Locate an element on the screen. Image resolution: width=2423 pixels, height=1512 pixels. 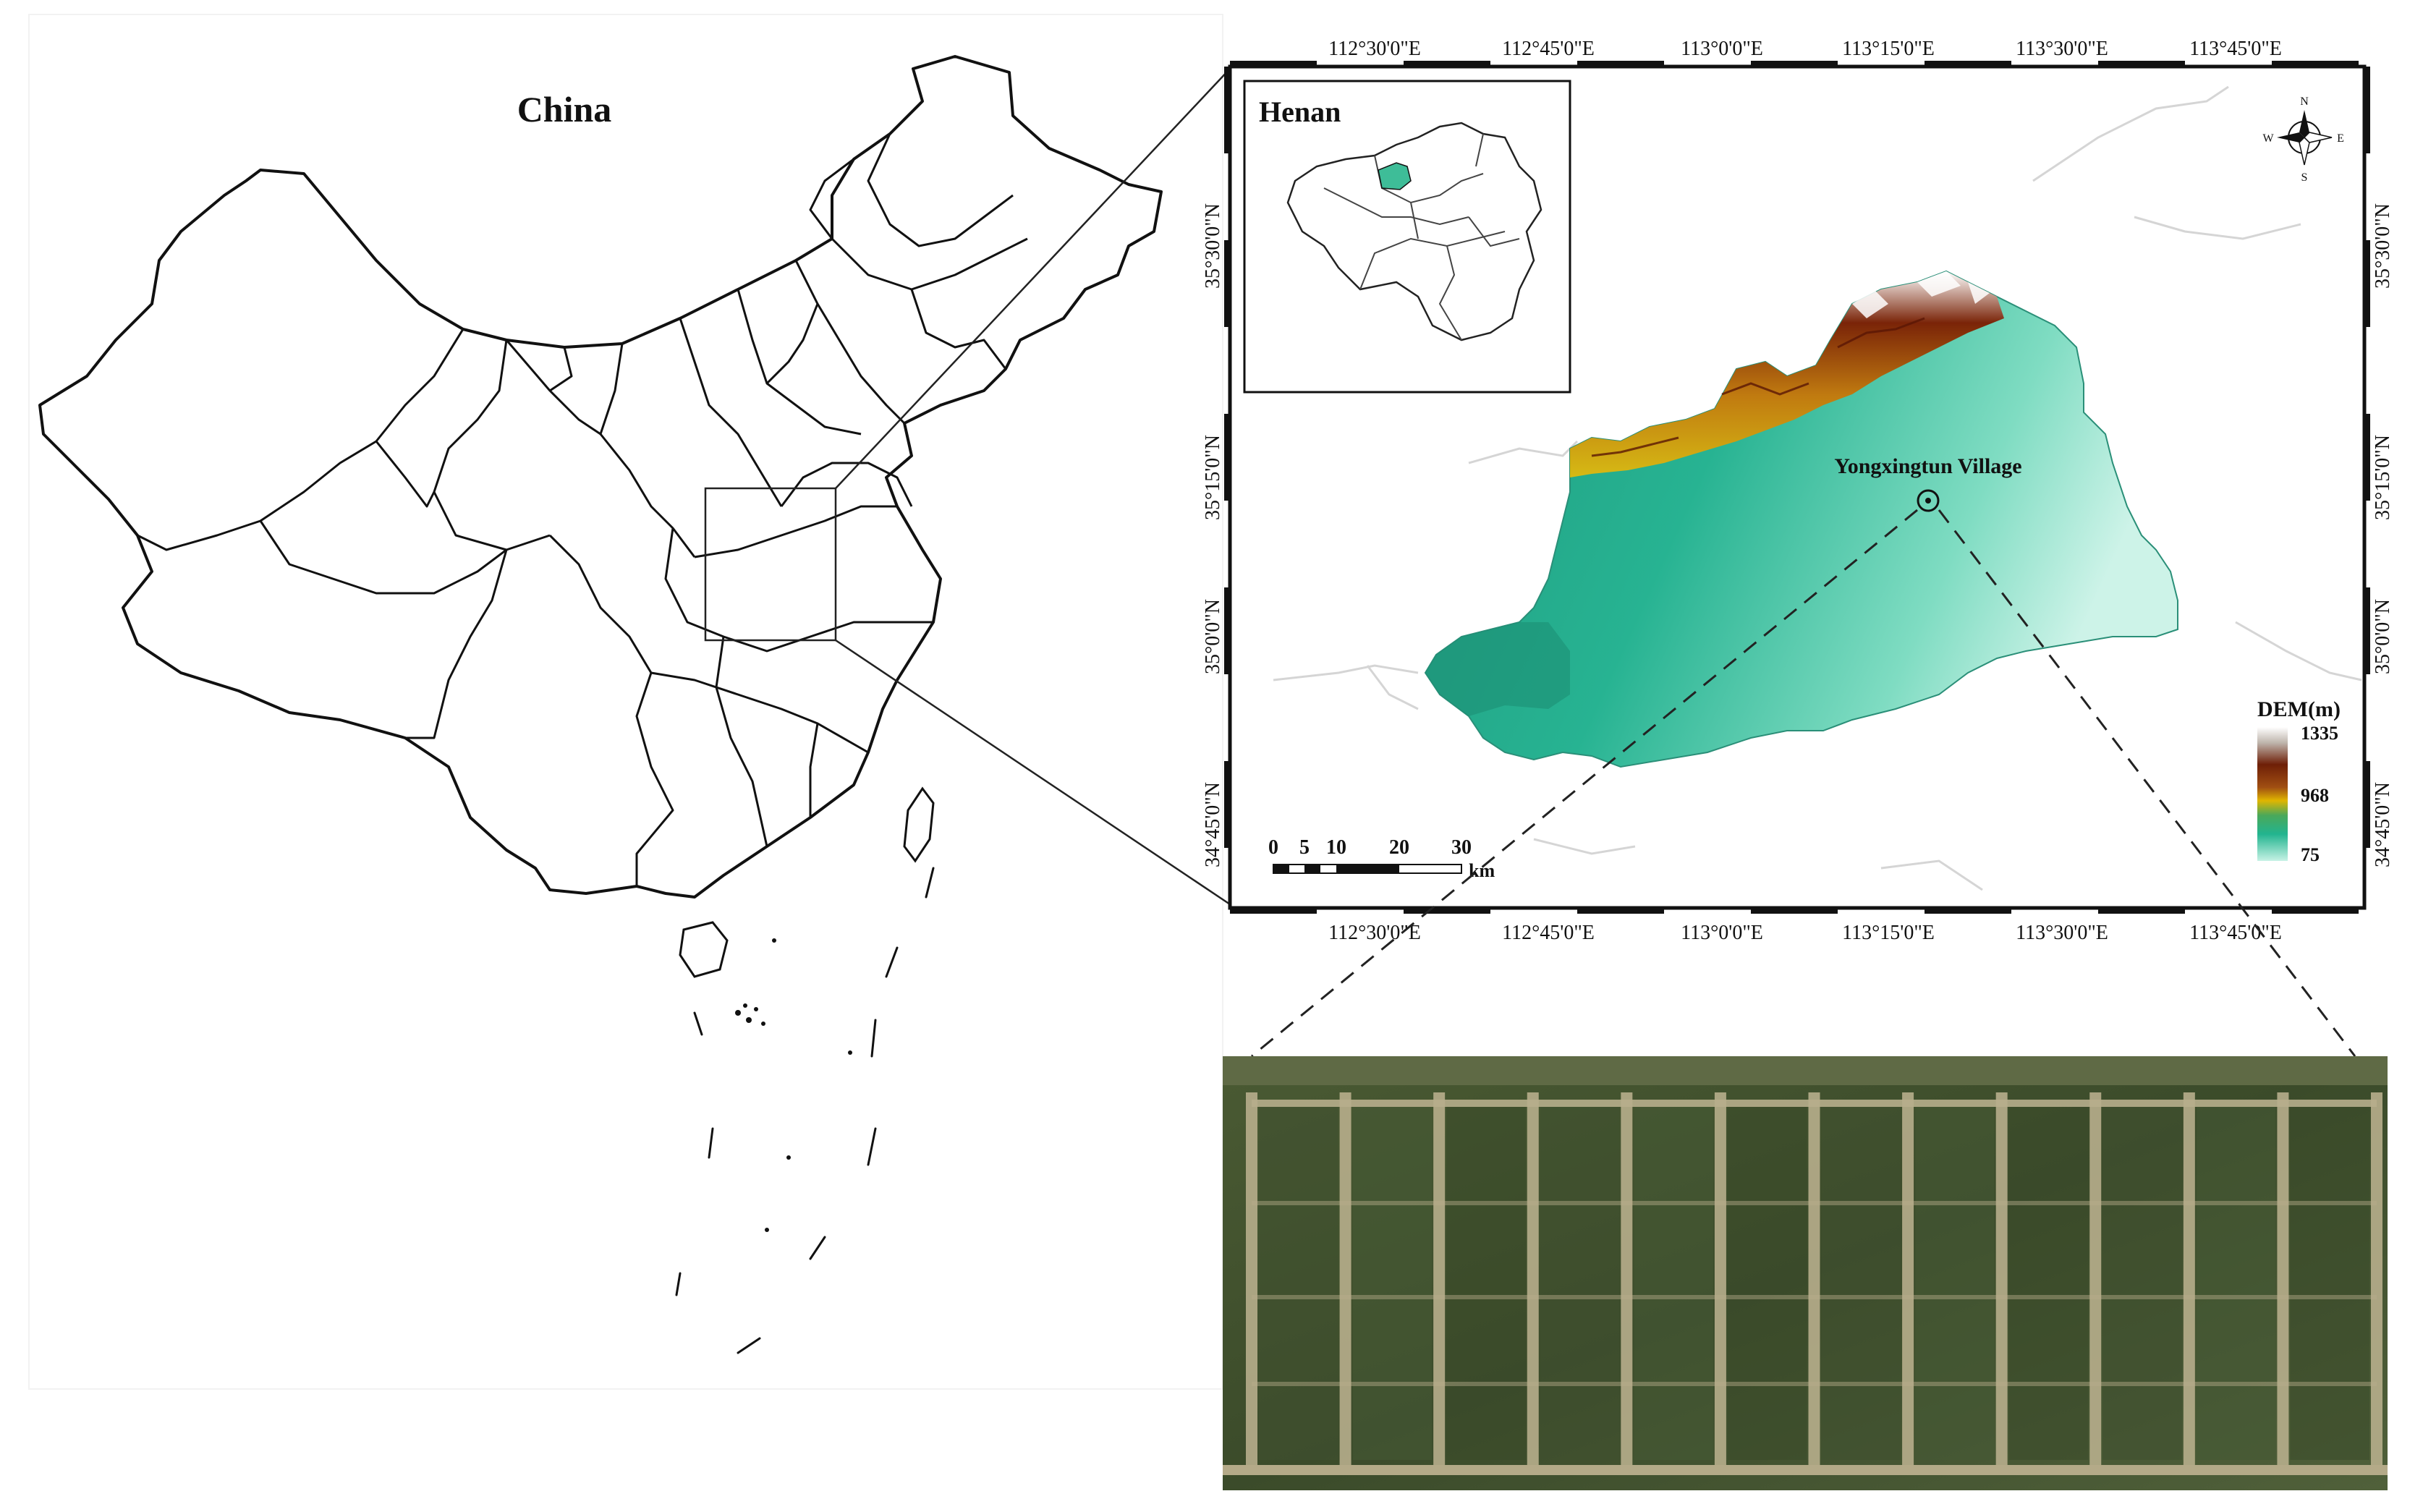
dem-ridge-texture is located at coordinates (1758, 387).